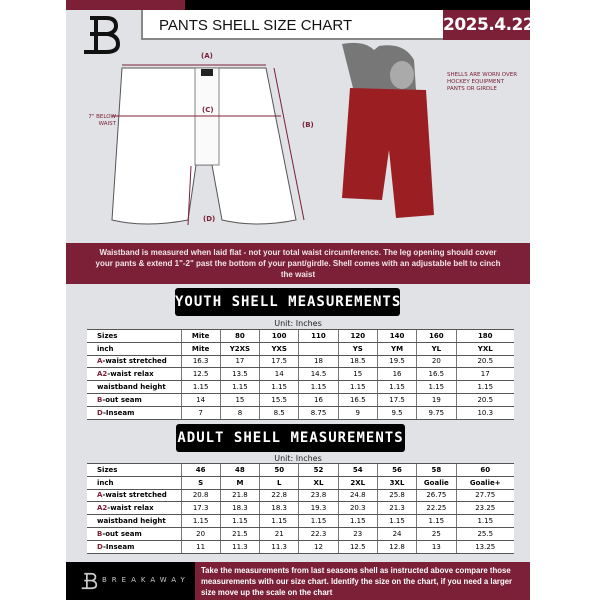  I want to click on table-cell: S, so click(200, 482).